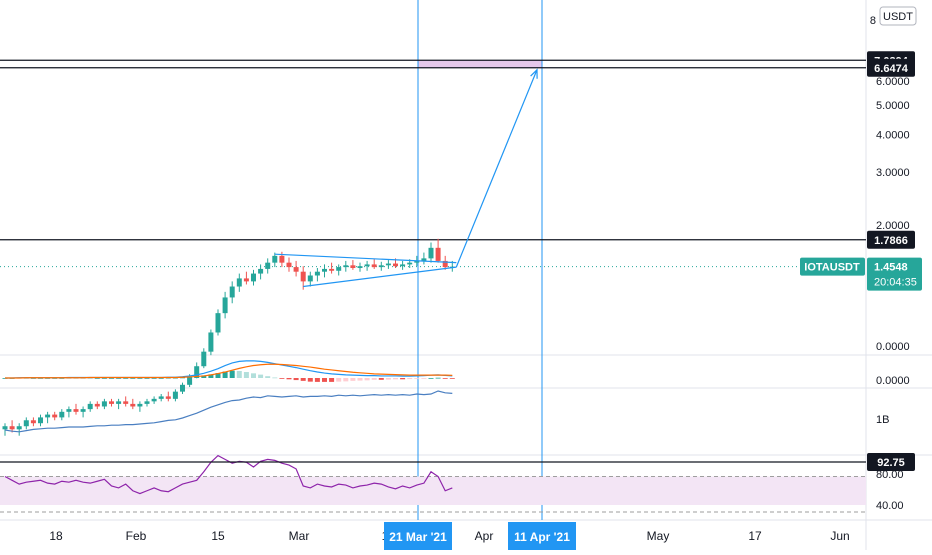  What do you see at coordinates (832, 266) in the screenshot?
I see `symbol-tag` at bounding box center [832, 266].